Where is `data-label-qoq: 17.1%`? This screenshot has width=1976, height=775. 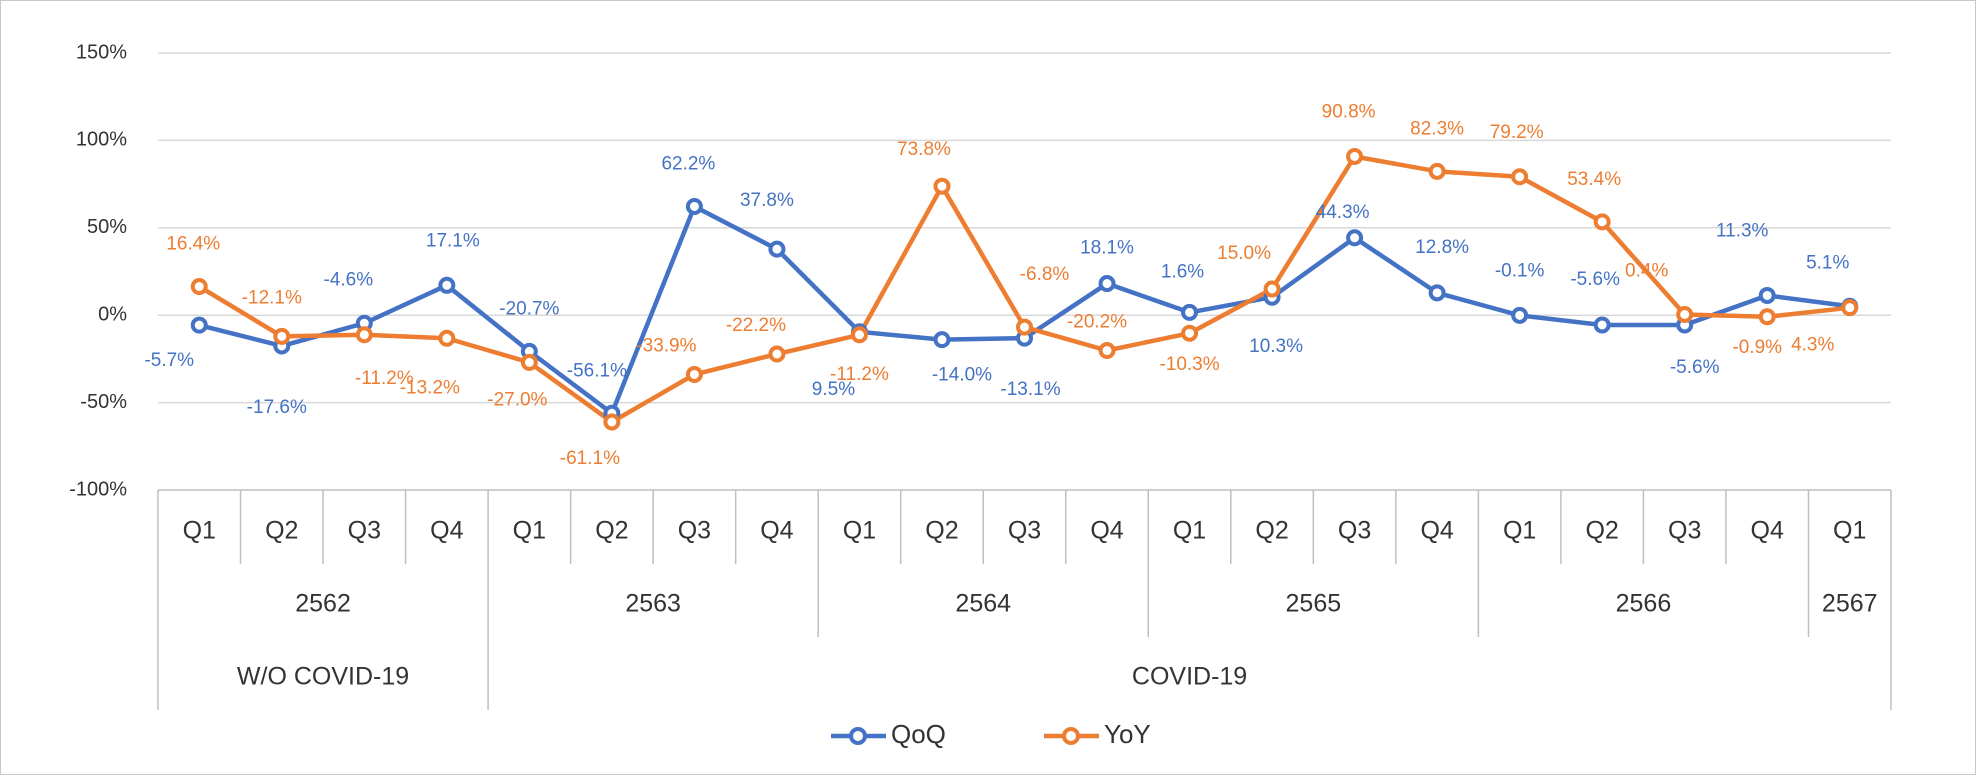 data-label-qoq: 17.1% is located at coordinates (453, 240).